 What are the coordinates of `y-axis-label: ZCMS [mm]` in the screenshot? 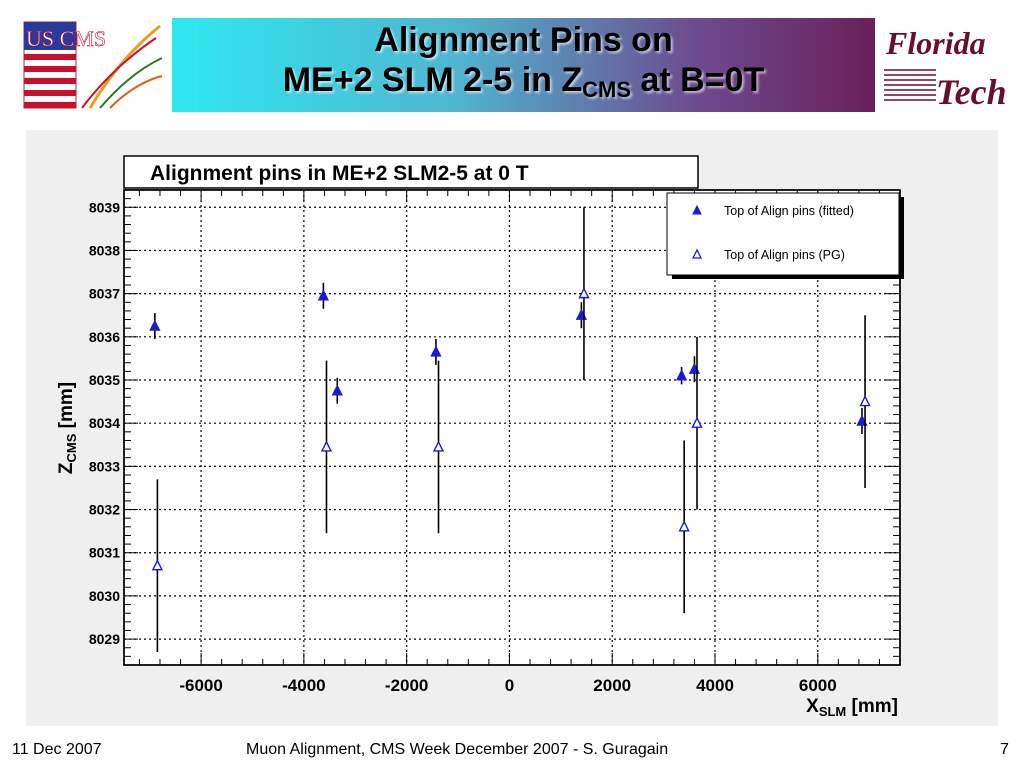 It's located at (67, 428).